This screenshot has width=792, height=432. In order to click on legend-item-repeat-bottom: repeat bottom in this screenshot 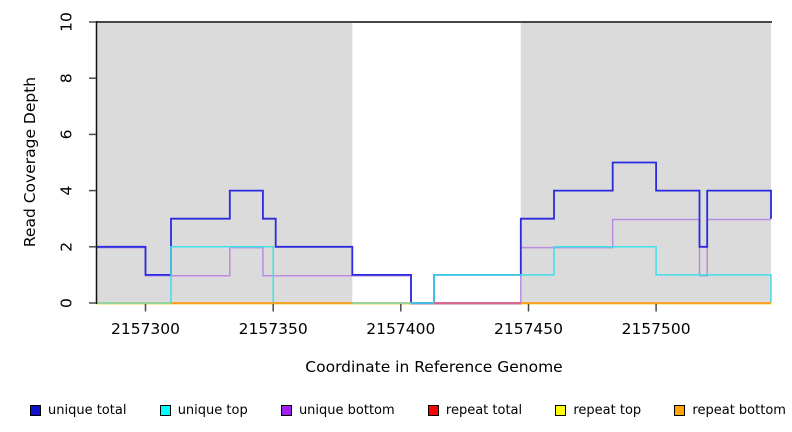, I will do `click(730, 410)`.